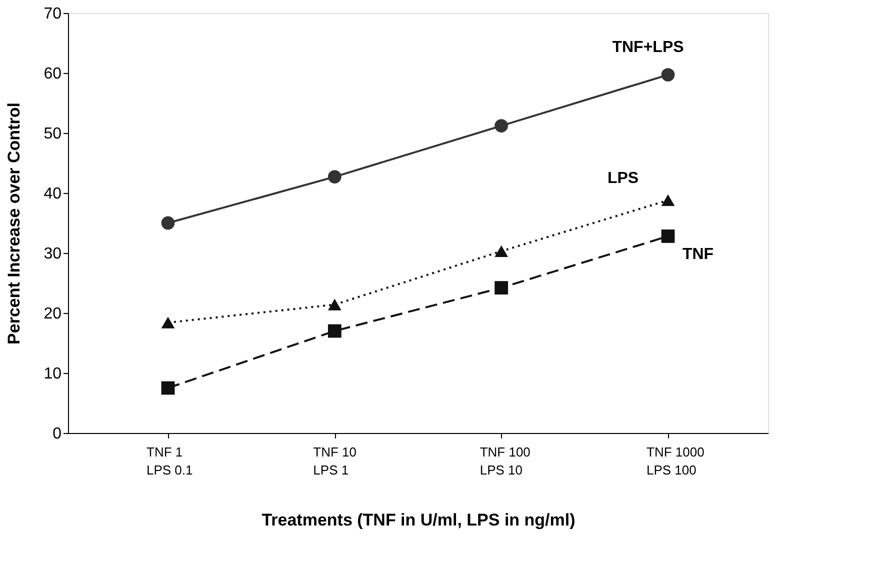 The image size is (870, 582). I want to click on series-label: LPS, so click(623, 179).